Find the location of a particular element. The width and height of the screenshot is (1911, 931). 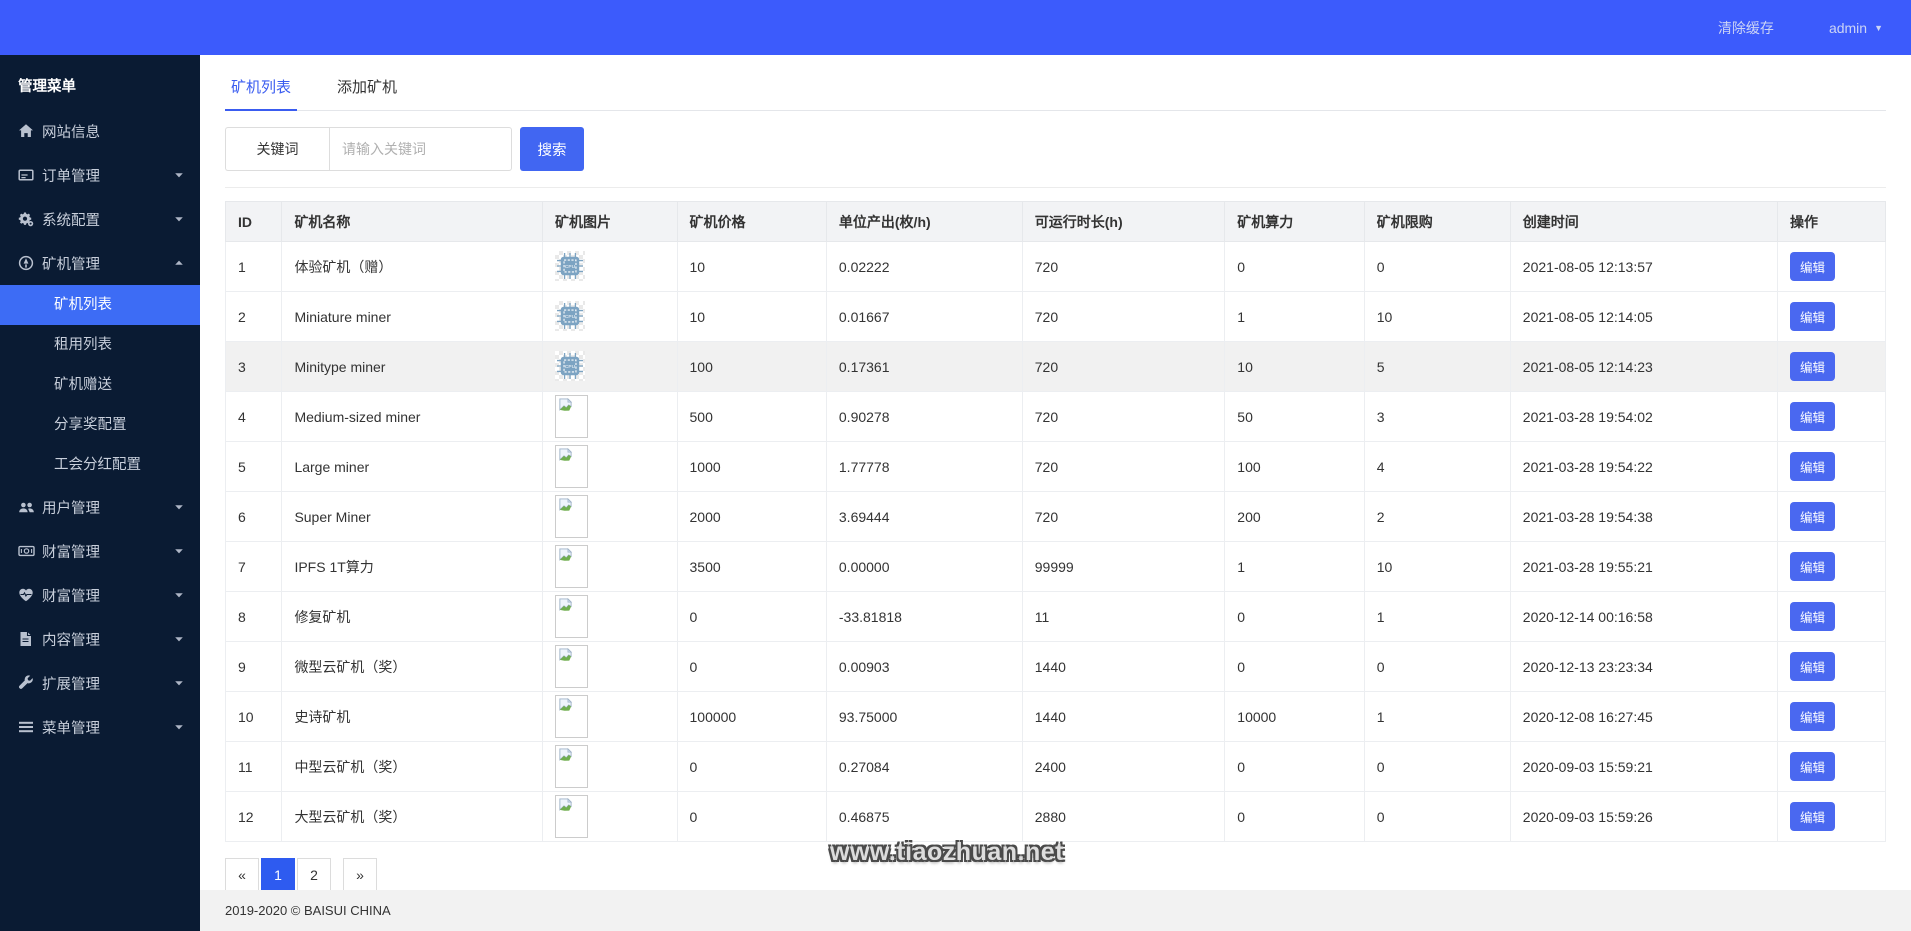

page-prev-button: « is located at coordinates (242, 875).